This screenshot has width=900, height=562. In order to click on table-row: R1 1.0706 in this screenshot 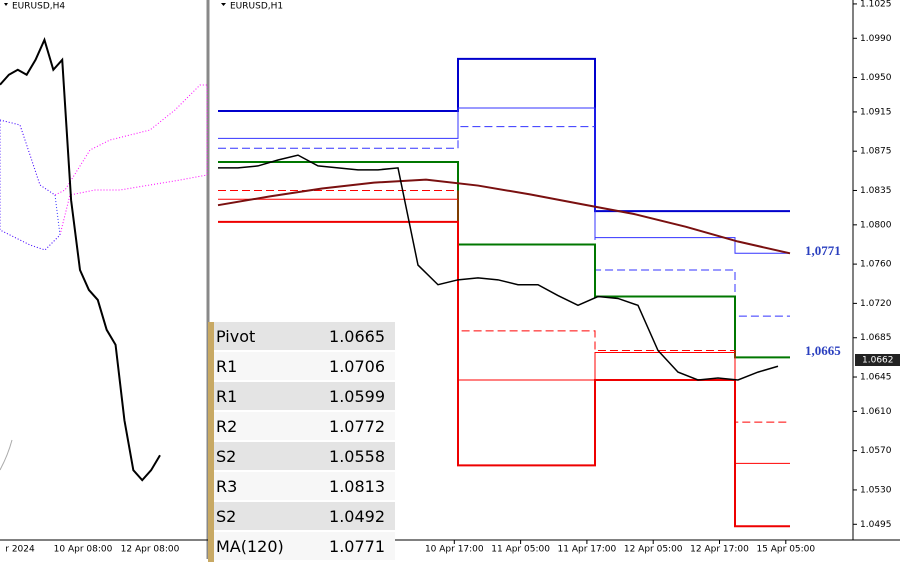, I will do `click(301, 366)`.